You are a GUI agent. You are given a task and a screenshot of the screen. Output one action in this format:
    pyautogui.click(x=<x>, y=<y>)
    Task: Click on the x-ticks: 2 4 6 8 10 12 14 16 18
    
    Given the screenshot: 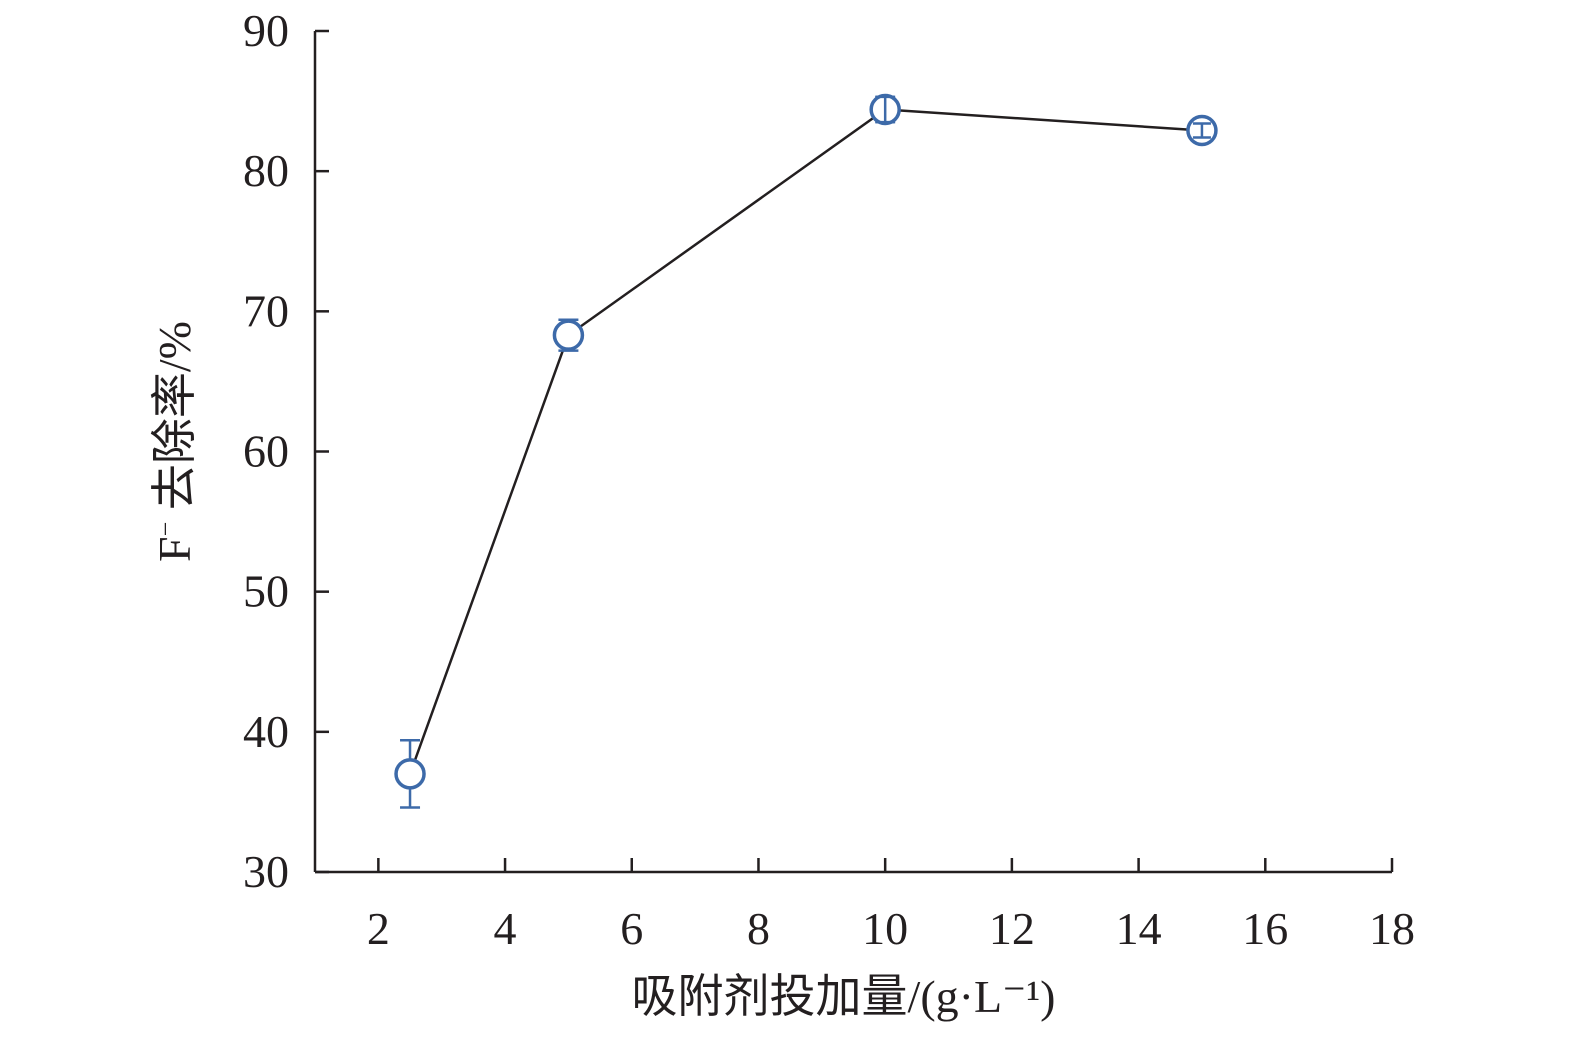 What is the action you would take?
    pyautogui.click(x=891, y=906)
    